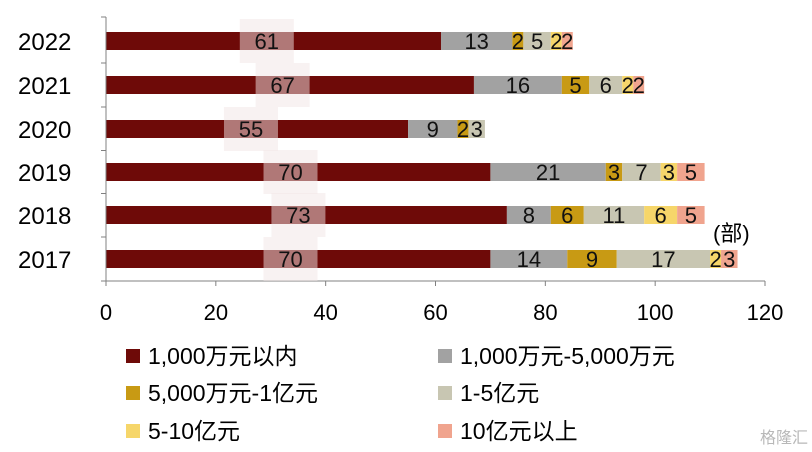  Describe the element at coordinates (435, 312) in the screenshot. I see `x-tick-label: 60` at that location.